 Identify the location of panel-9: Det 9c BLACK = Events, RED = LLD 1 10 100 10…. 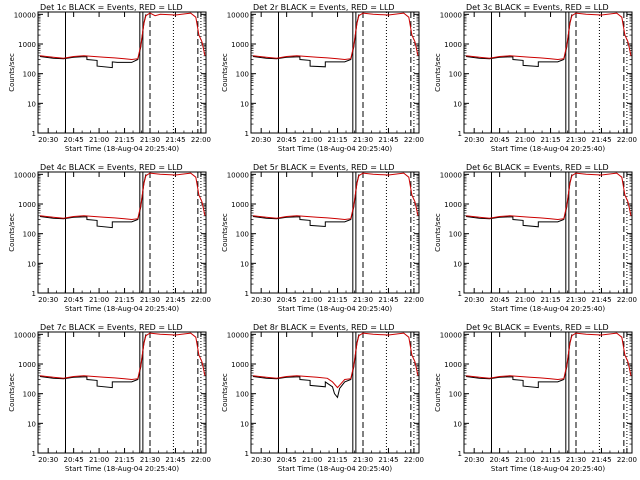
(535, 398).